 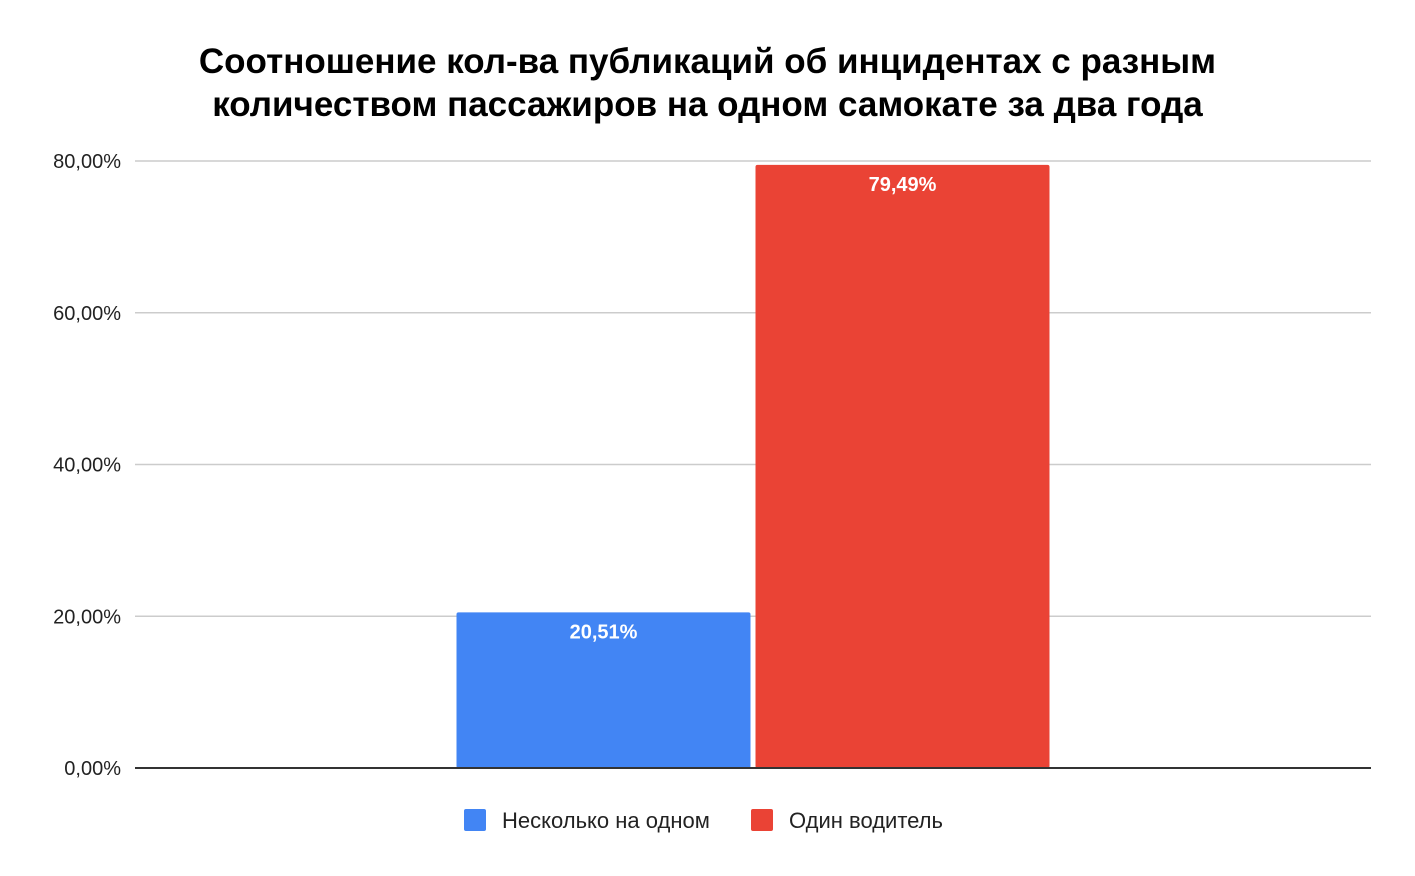 What do you see at coordinates (87, 314) in the screenshot?
I see `y-tick-label: 60,00%` at bounding box center [87, 314].